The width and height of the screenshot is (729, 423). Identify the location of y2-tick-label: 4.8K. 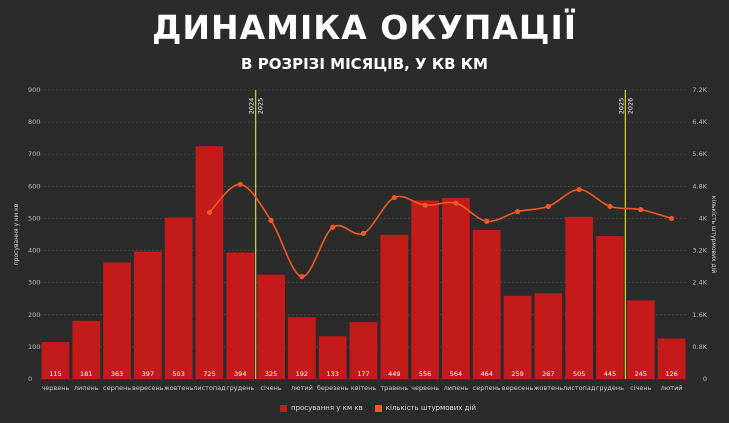
(699, 186).